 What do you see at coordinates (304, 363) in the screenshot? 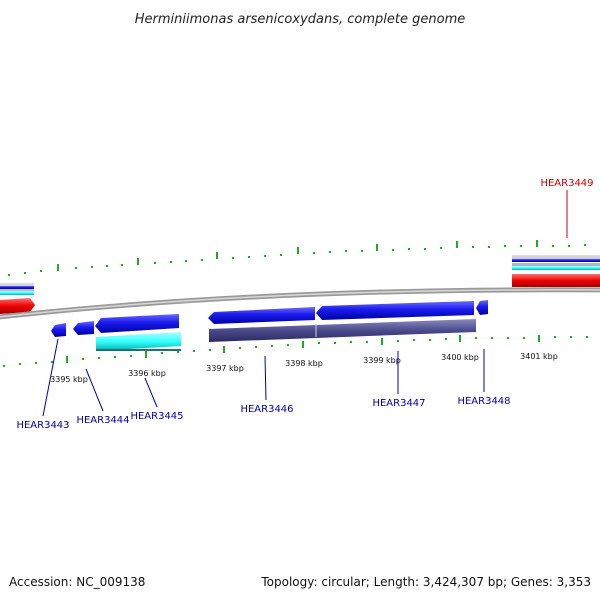
I see `scale-label: 3398 kbp` at bounding box center [304, 363].